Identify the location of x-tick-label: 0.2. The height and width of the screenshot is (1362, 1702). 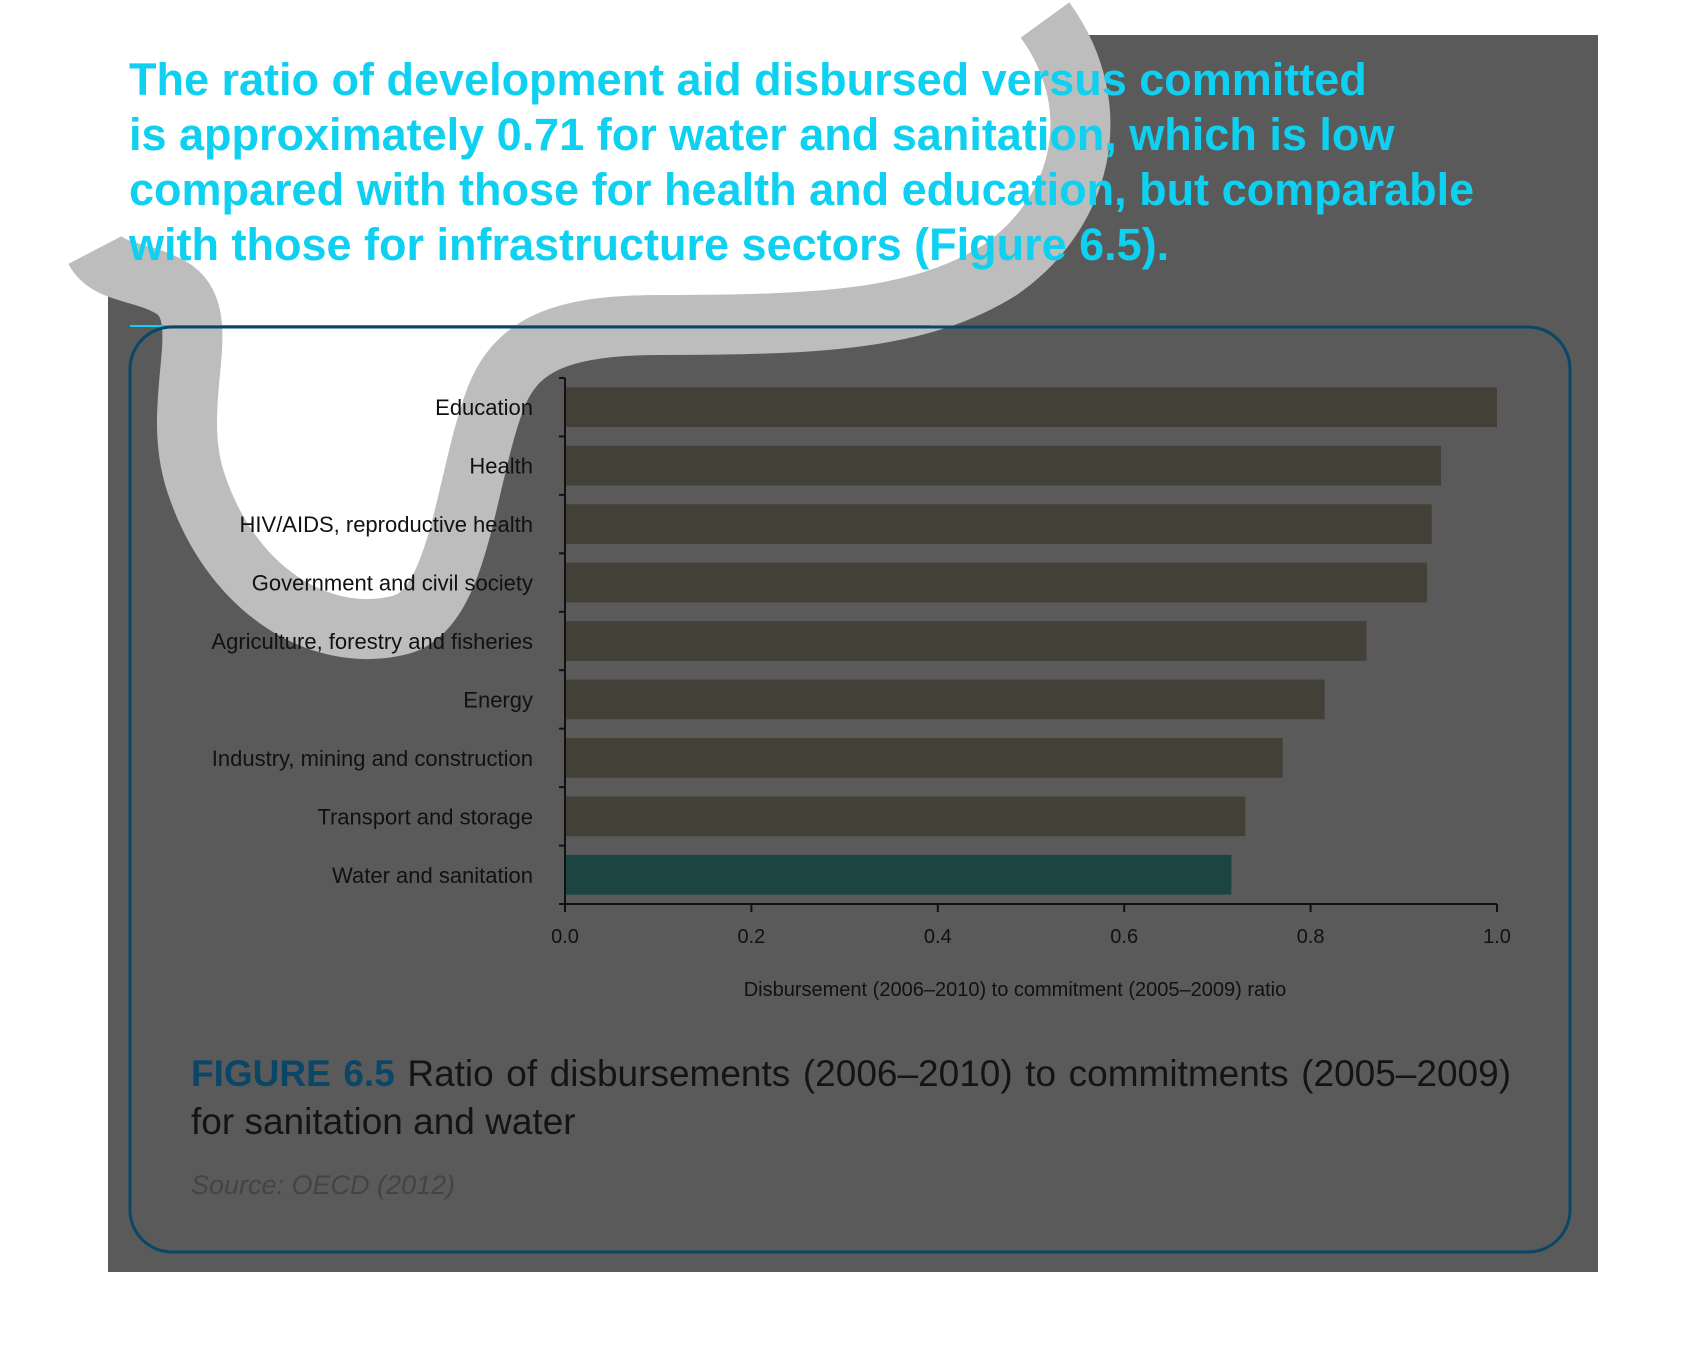
(751, 937).